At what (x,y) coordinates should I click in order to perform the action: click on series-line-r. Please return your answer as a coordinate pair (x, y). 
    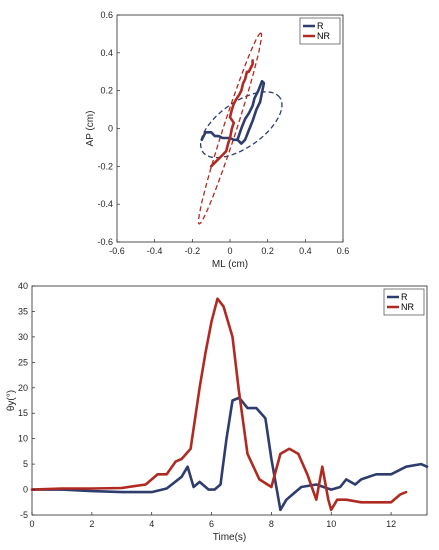
    Looking at the image, I should click on (233, 112).